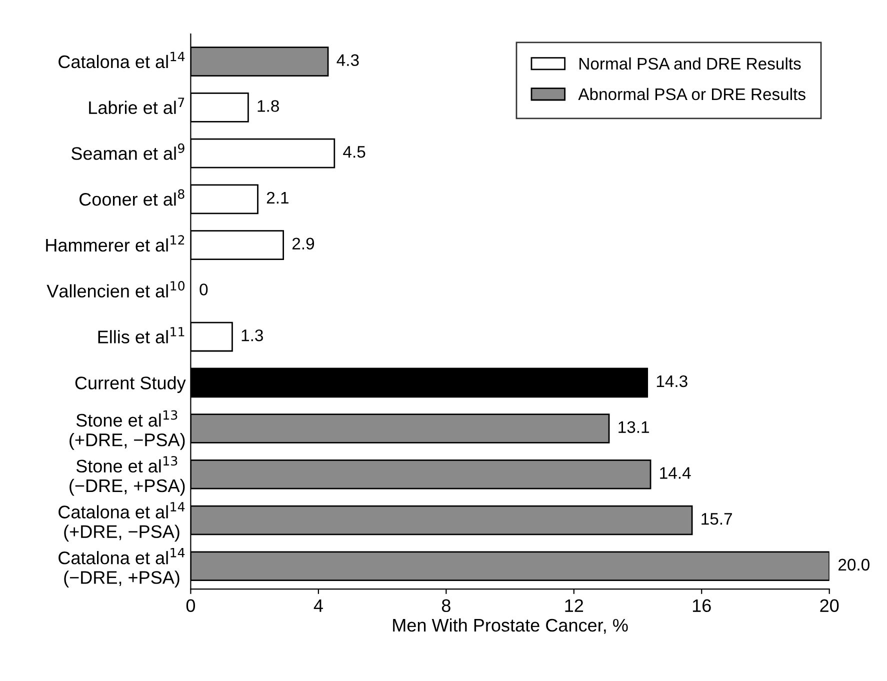 This screenshot has width=887, height=681. What do you see at coordinates (121, 60) in the screenshot?
I see `y-tick-label: Catalona et al$^{14}$` at bounding box center [121, 60].